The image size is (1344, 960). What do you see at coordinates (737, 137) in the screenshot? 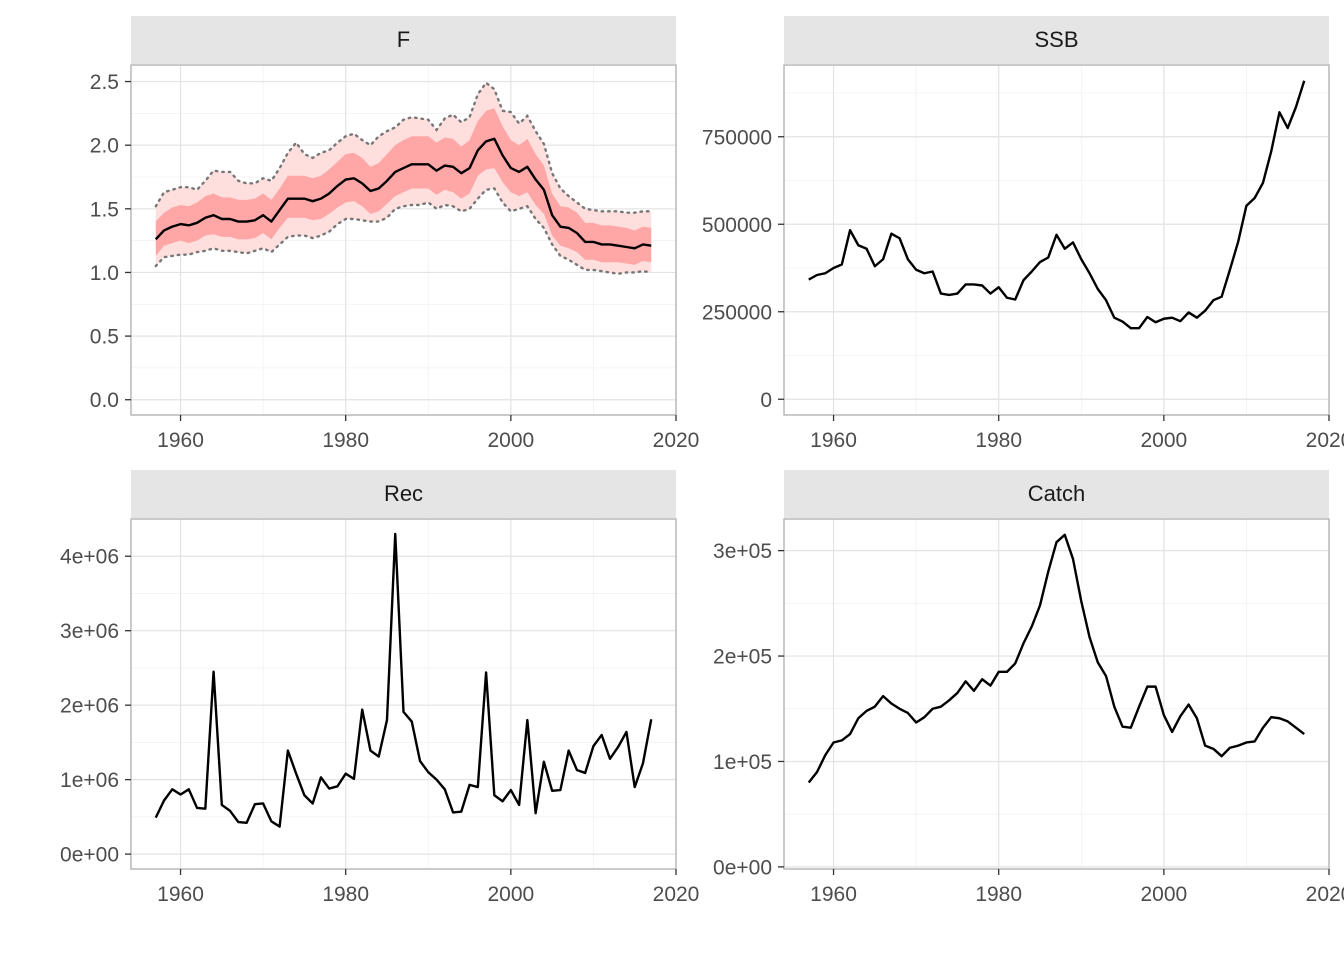
I see `ssb-y-tick-label: 750000` at bounding box center [737, 137].